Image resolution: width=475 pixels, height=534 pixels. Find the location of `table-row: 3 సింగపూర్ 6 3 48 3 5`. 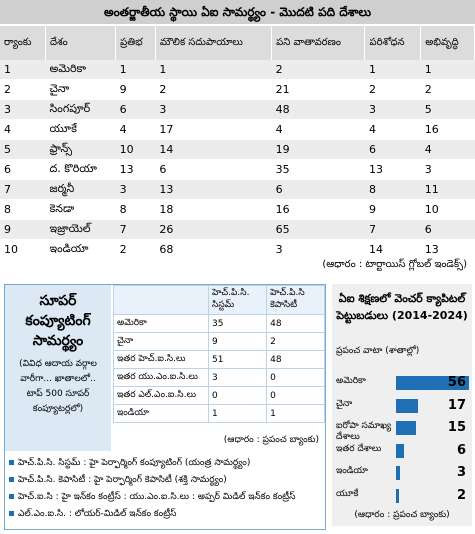

table-row: 3 సింగపూర్ 6 3 48 3 5 is located at coordinates (237, 109).